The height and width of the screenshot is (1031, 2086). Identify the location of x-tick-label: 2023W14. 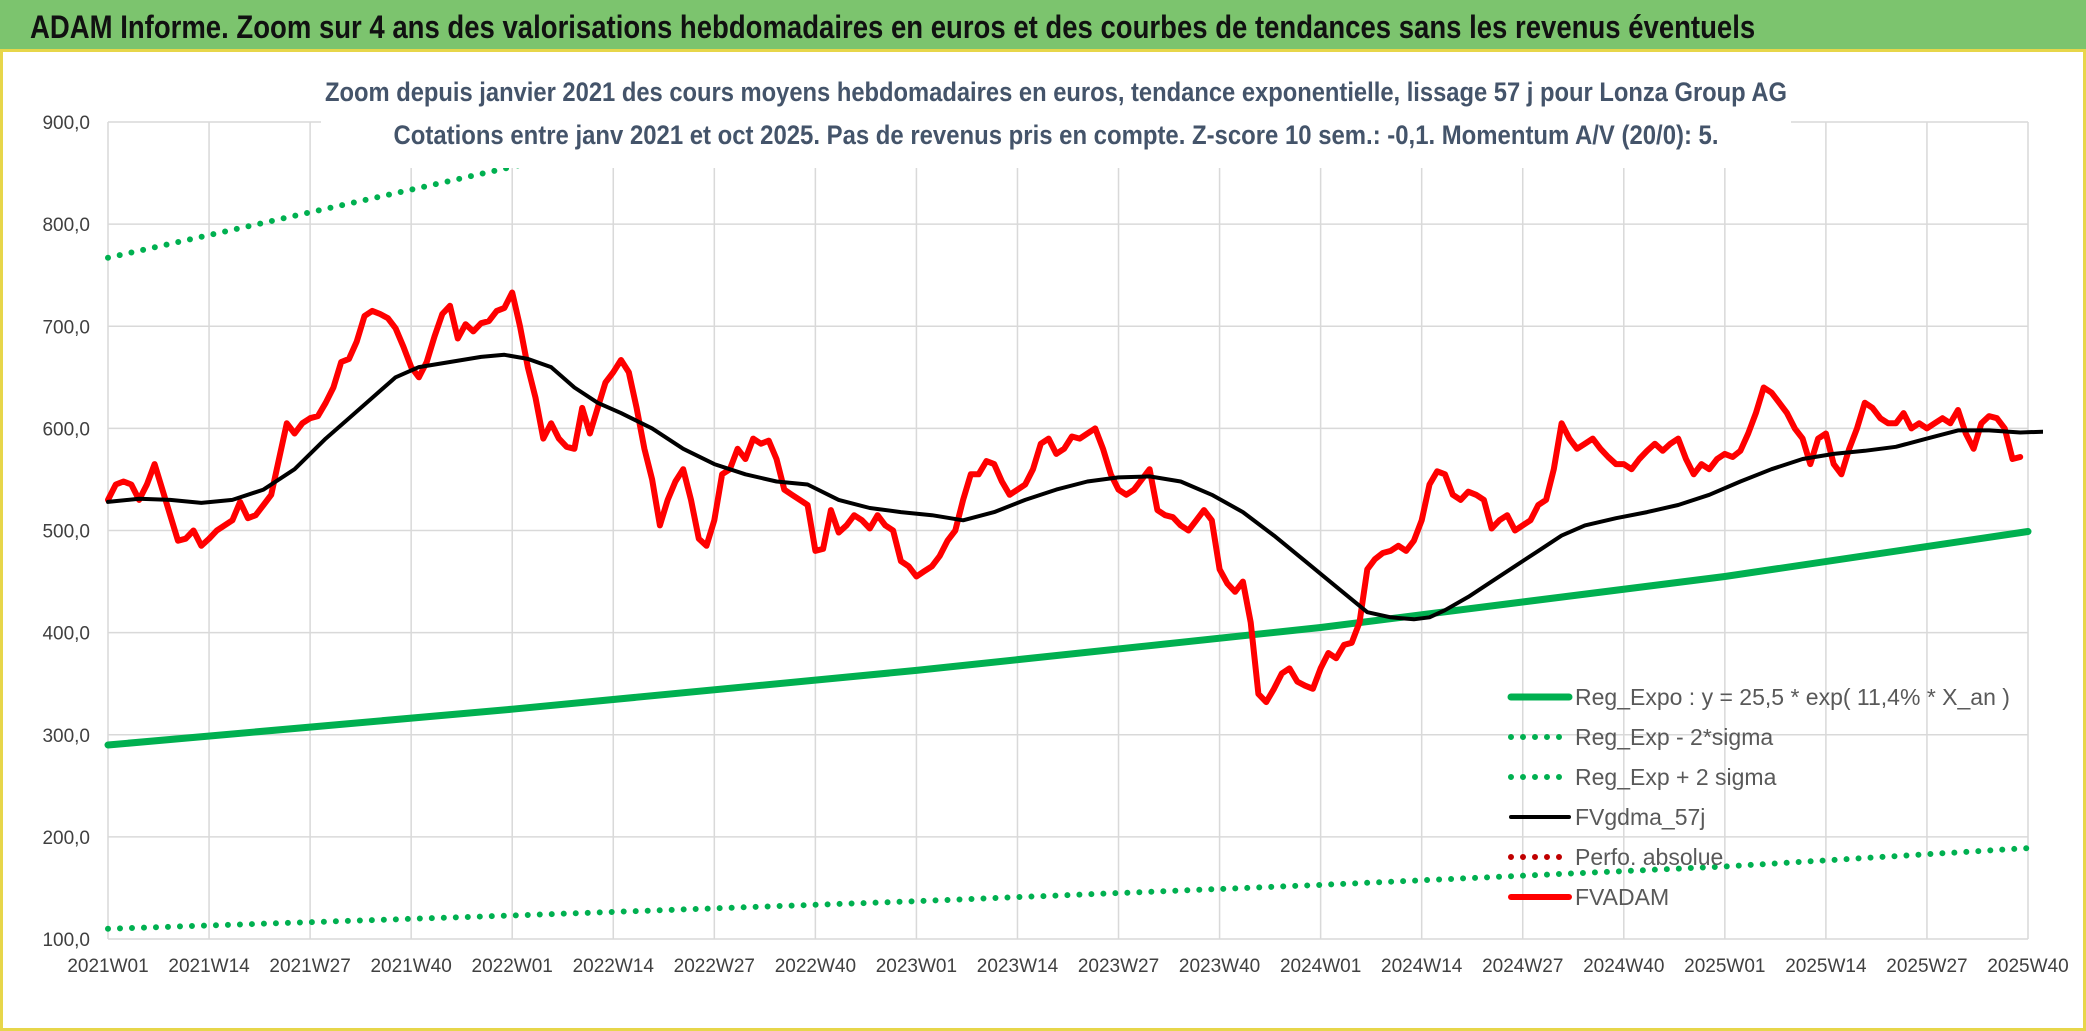
(1018, 966).